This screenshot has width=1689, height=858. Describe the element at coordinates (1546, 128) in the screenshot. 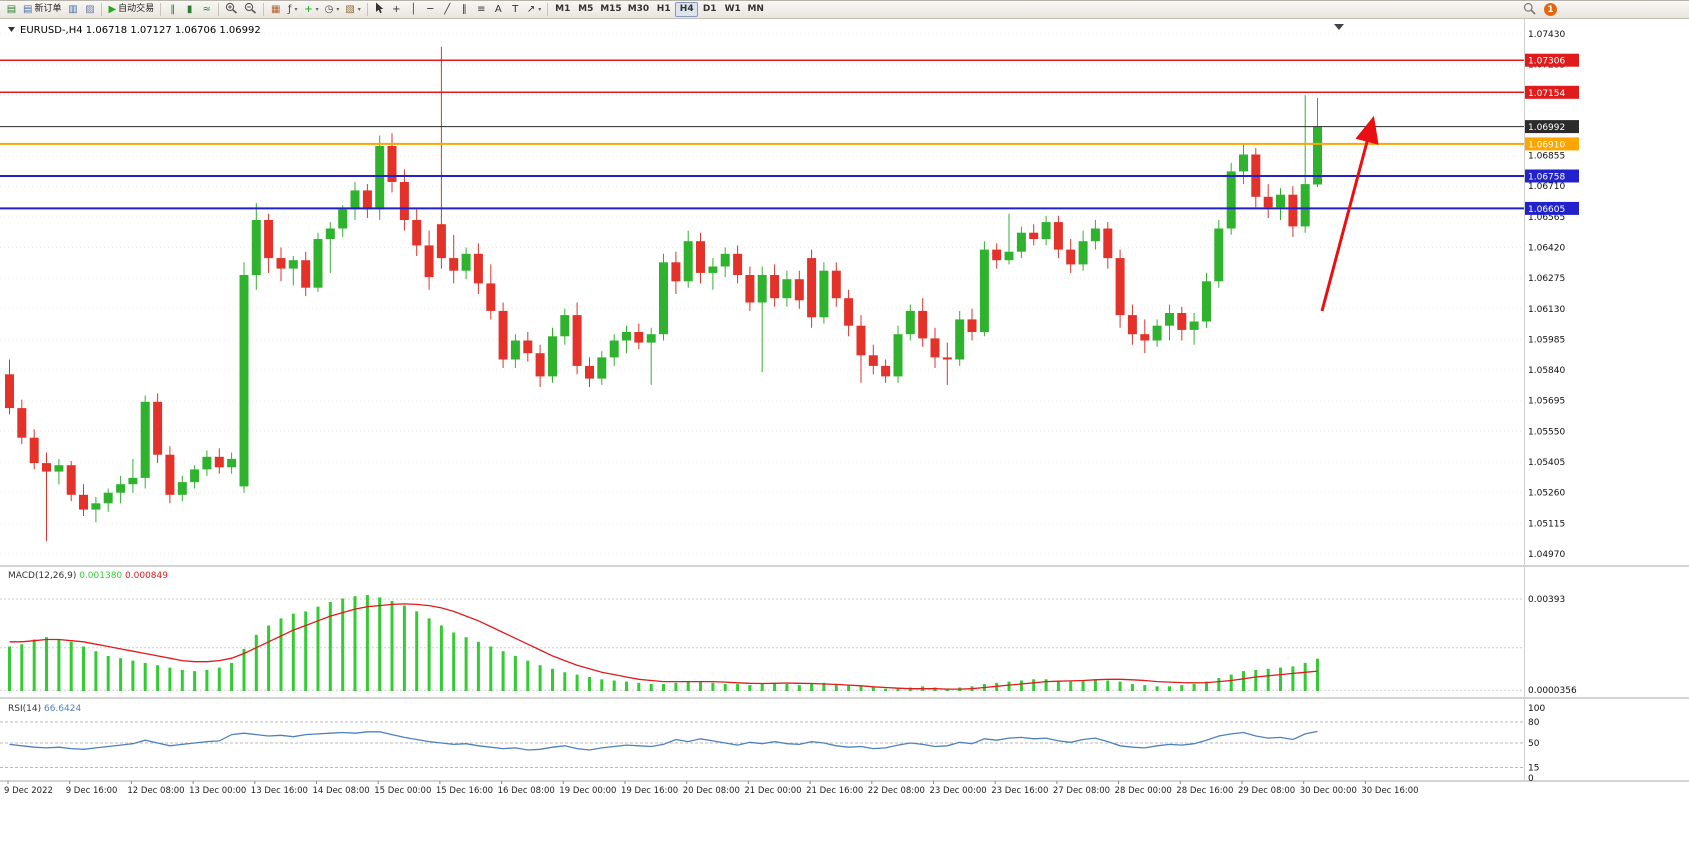

I see `svg-text: 1.06992` at that location.